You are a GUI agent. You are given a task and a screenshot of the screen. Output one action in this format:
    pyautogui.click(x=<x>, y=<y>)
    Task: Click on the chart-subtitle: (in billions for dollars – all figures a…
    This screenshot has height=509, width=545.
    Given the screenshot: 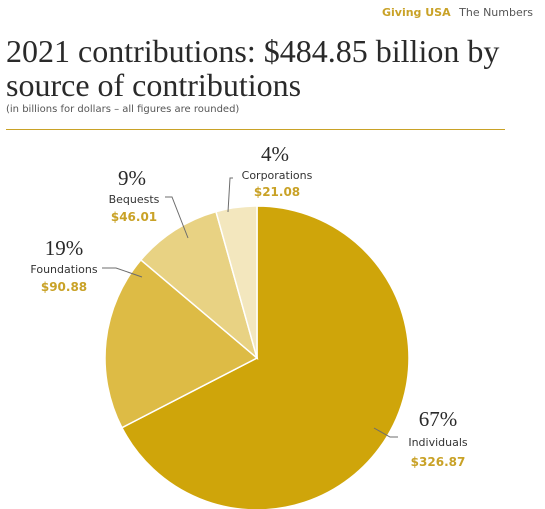 What is the action you would take?
    pyautogui.click(x=123, y=109)
    